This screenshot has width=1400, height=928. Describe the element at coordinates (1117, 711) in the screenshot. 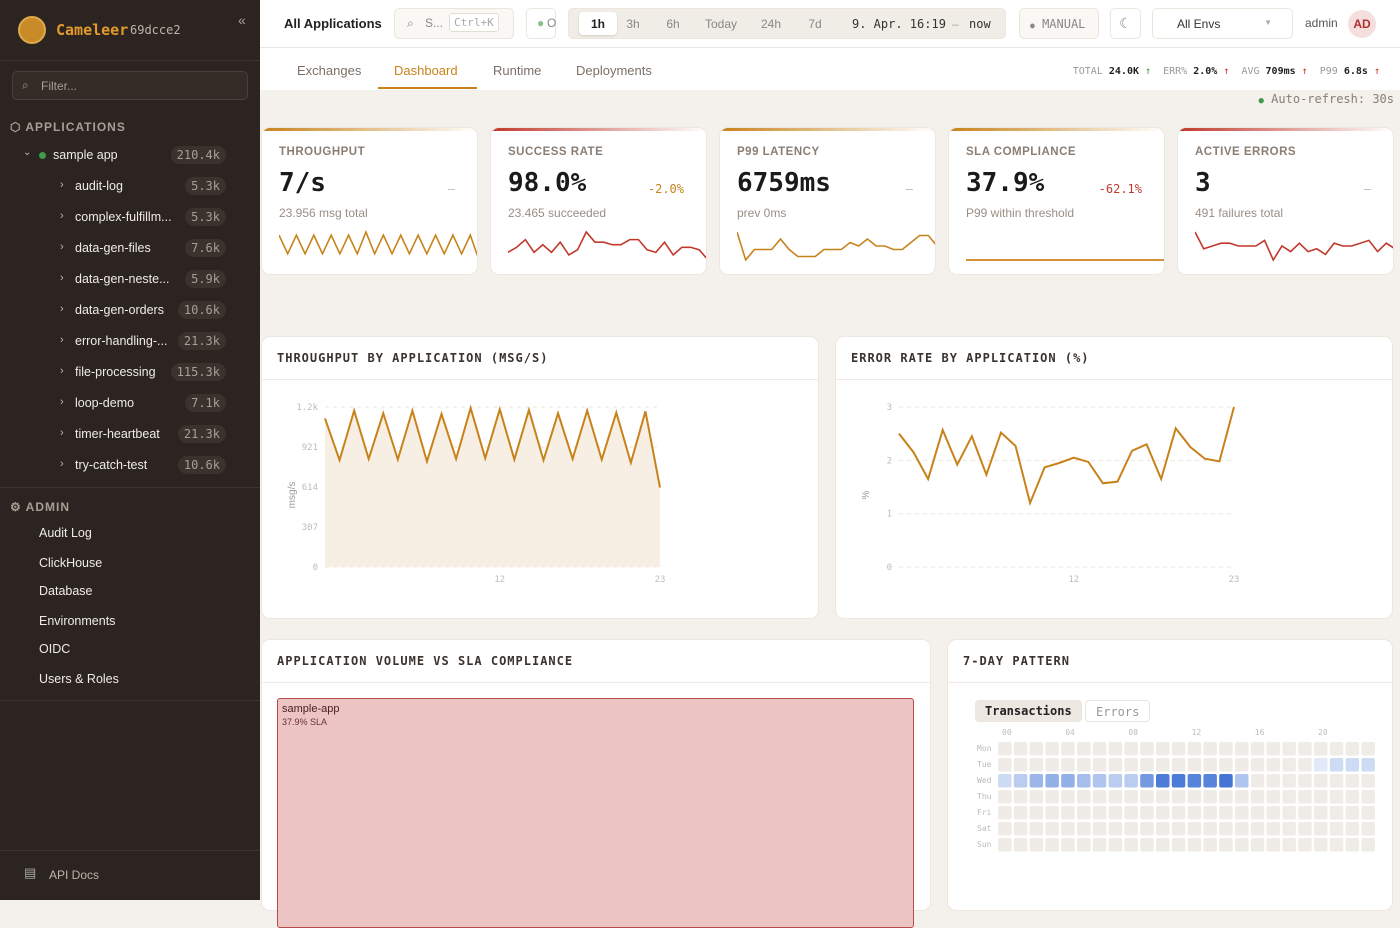

I see `toggle-errors: Errors` at that location.